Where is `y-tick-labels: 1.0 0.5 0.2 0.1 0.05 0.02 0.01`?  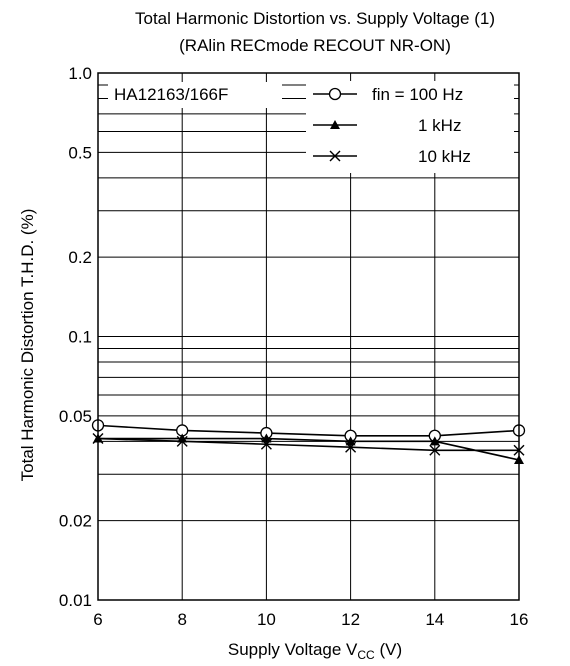
y-tick-labels: 1.0 0.5 0.2 0.1 0.05 0.02 0.01 is located at coordinates (75, 337).